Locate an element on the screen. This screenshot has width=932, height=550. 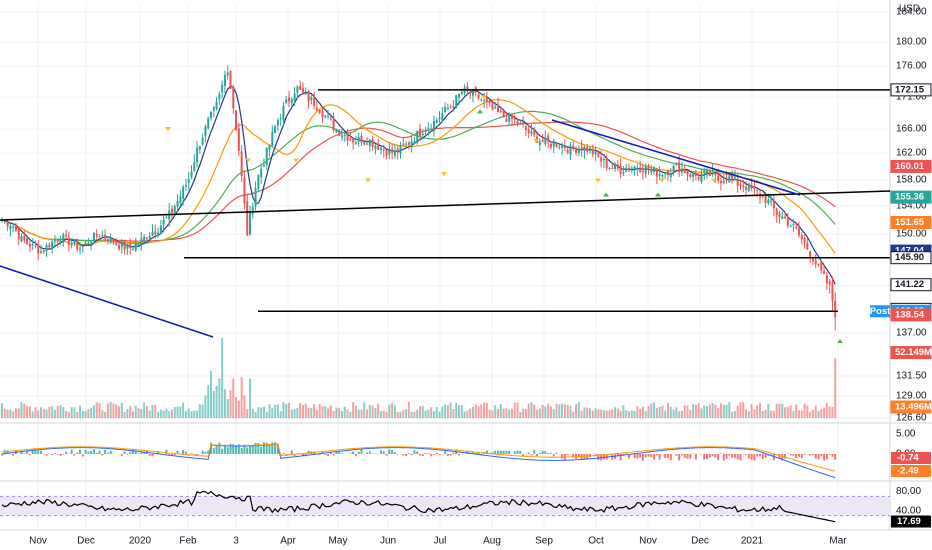
time-tick-label: Nov is located at coordinates (648, 541).